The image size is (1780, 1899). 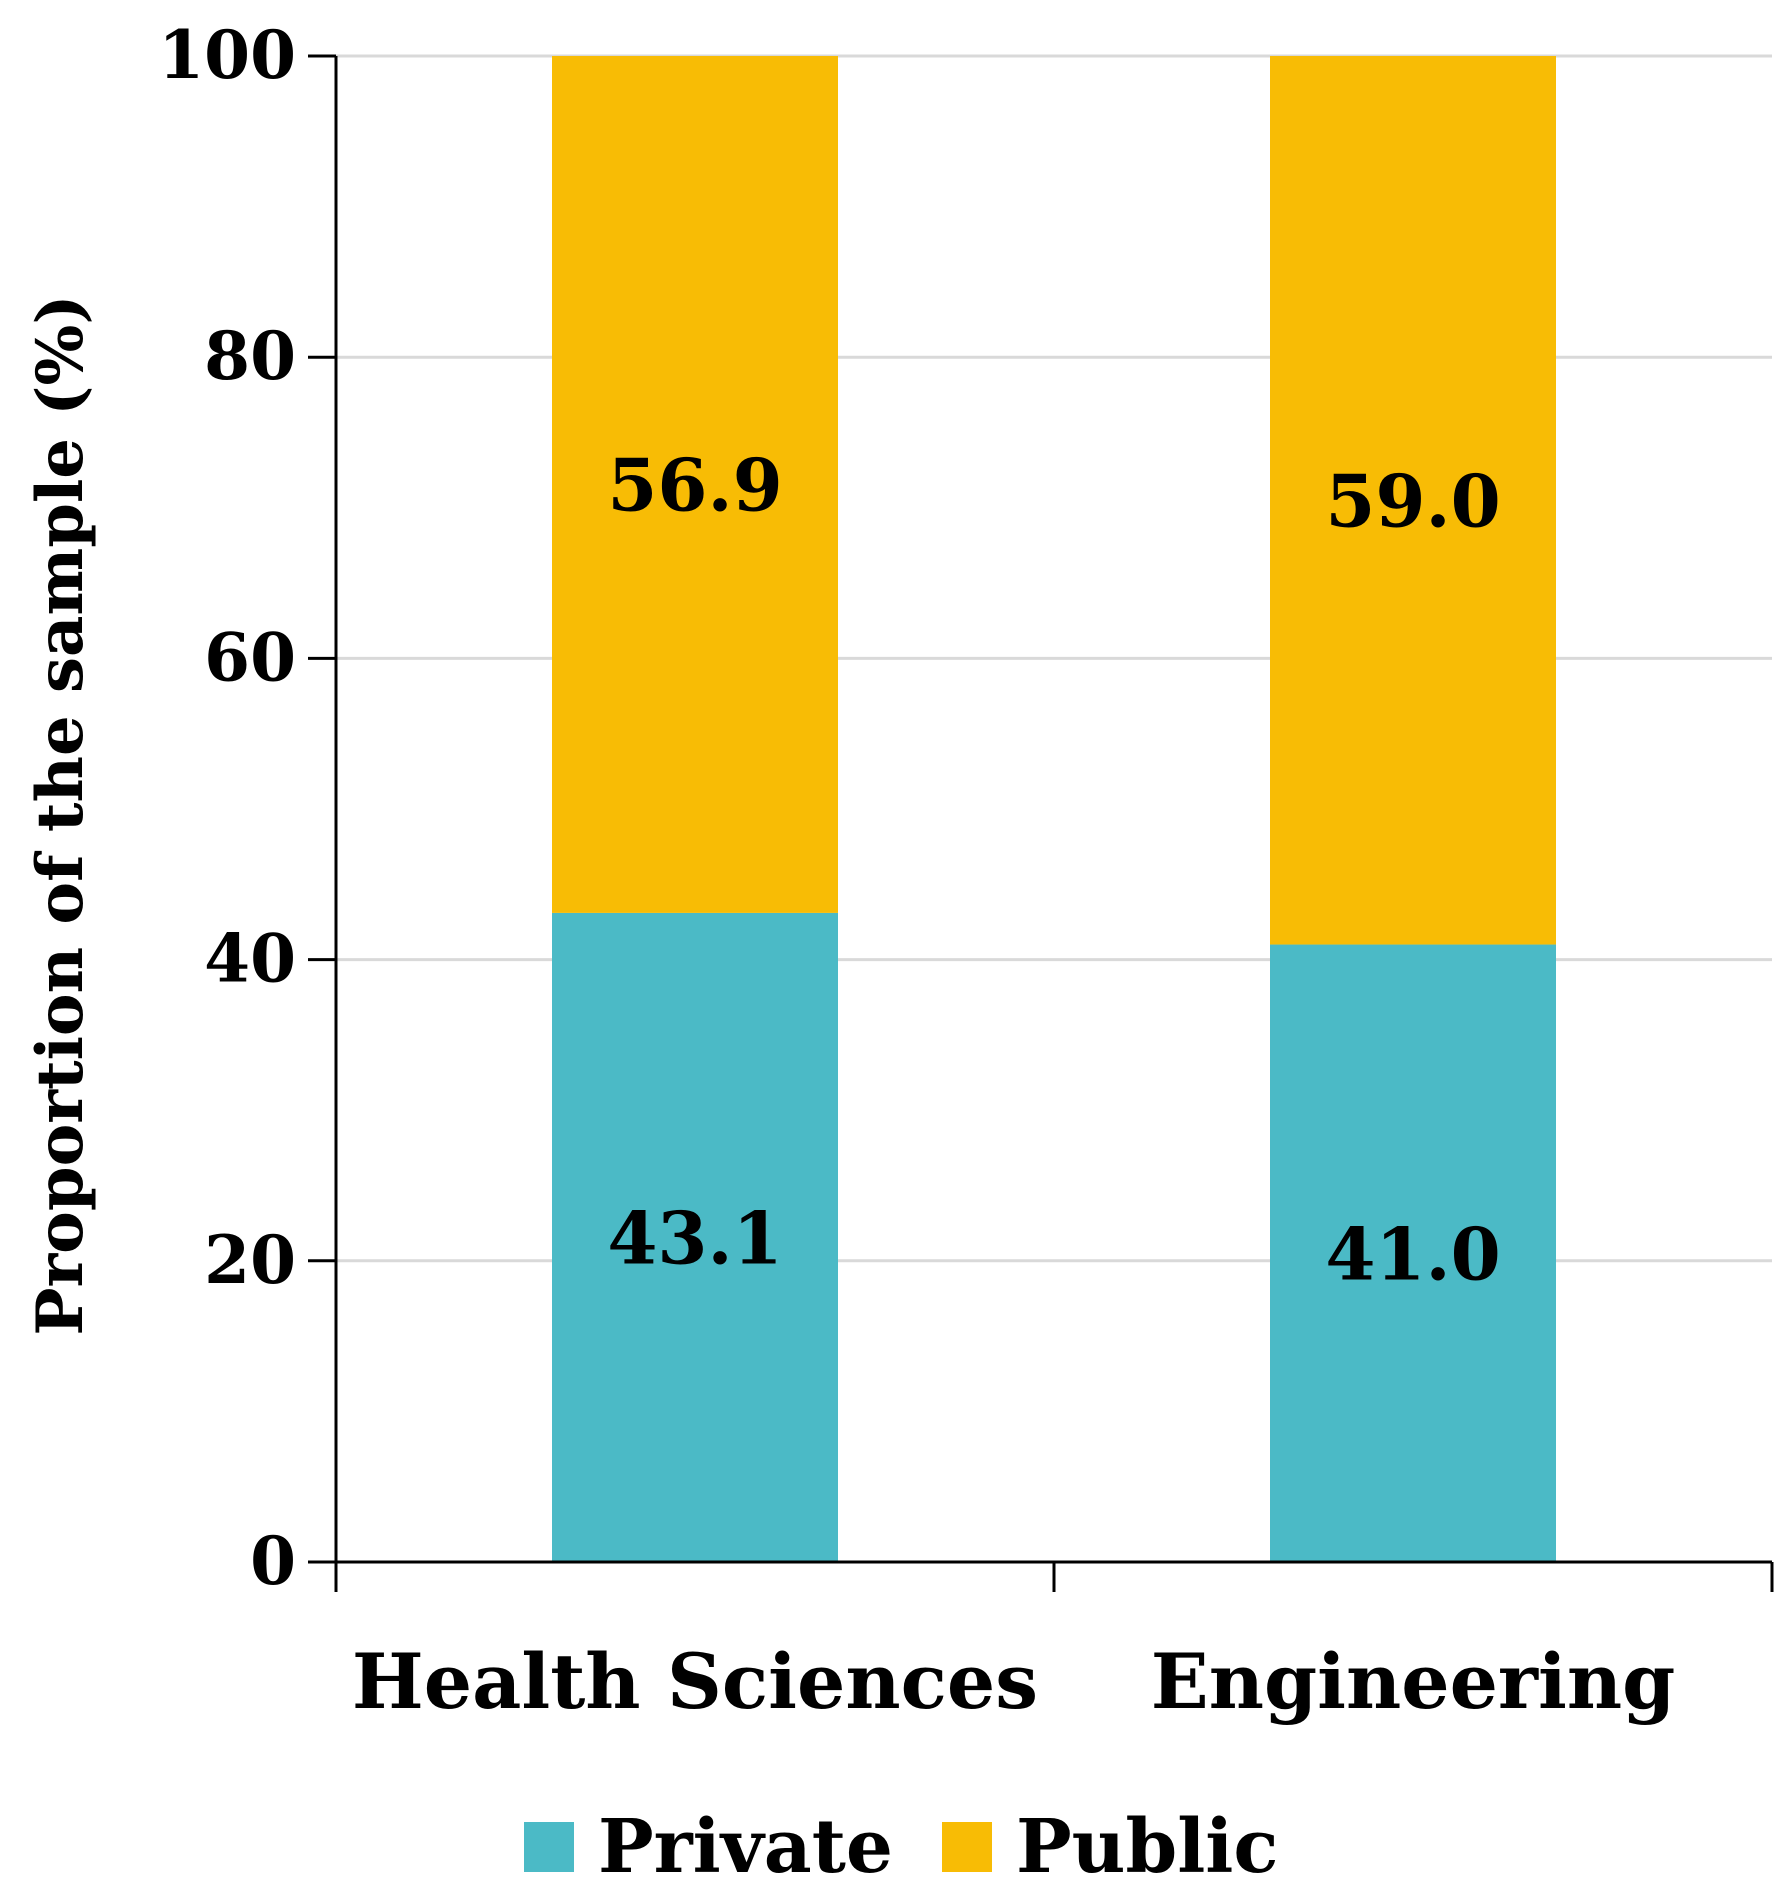 I want to click on y-axis-title: Proportion of the sample (%), so click(x=60, y=814).